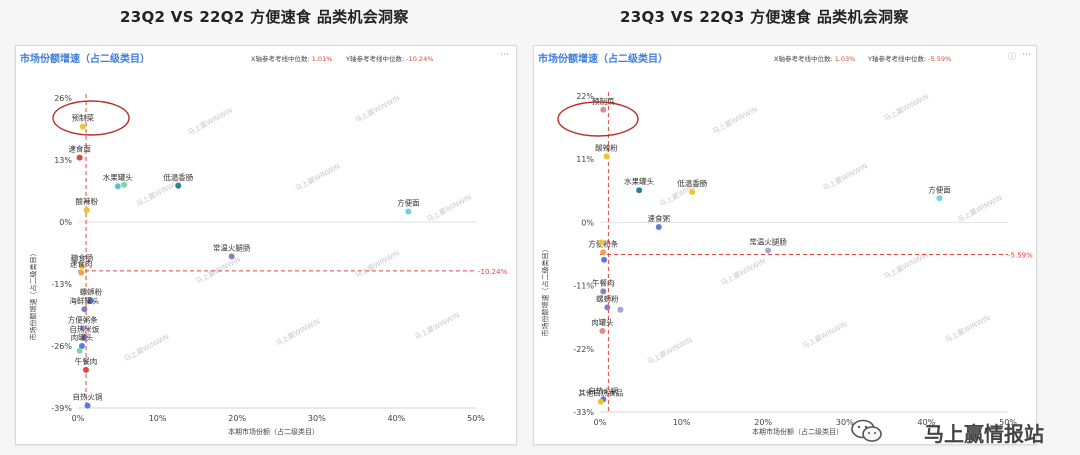 This screenshot has width=1080, height=455. Describe the element at coordinates (1012, 56) in the screenshot. I see `info-icon: ⓘ` at that location.